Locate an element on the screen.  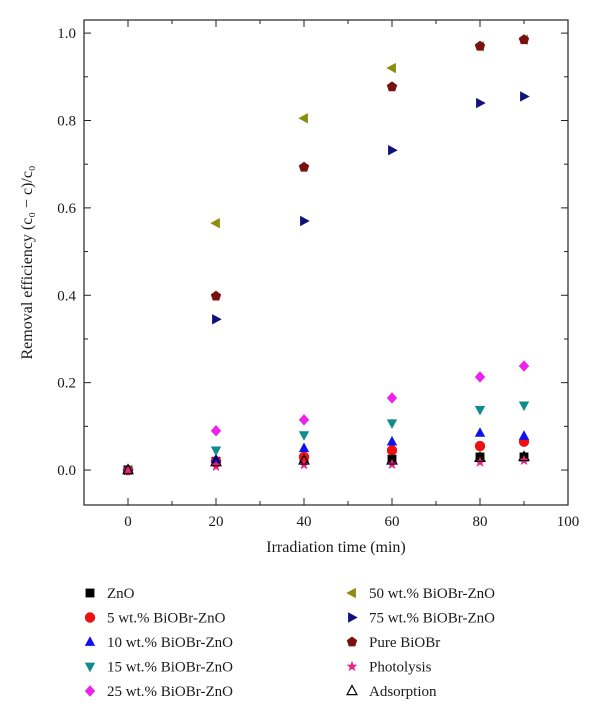
legend-label: Pure BiOBr is located at coordinates (404, 643).